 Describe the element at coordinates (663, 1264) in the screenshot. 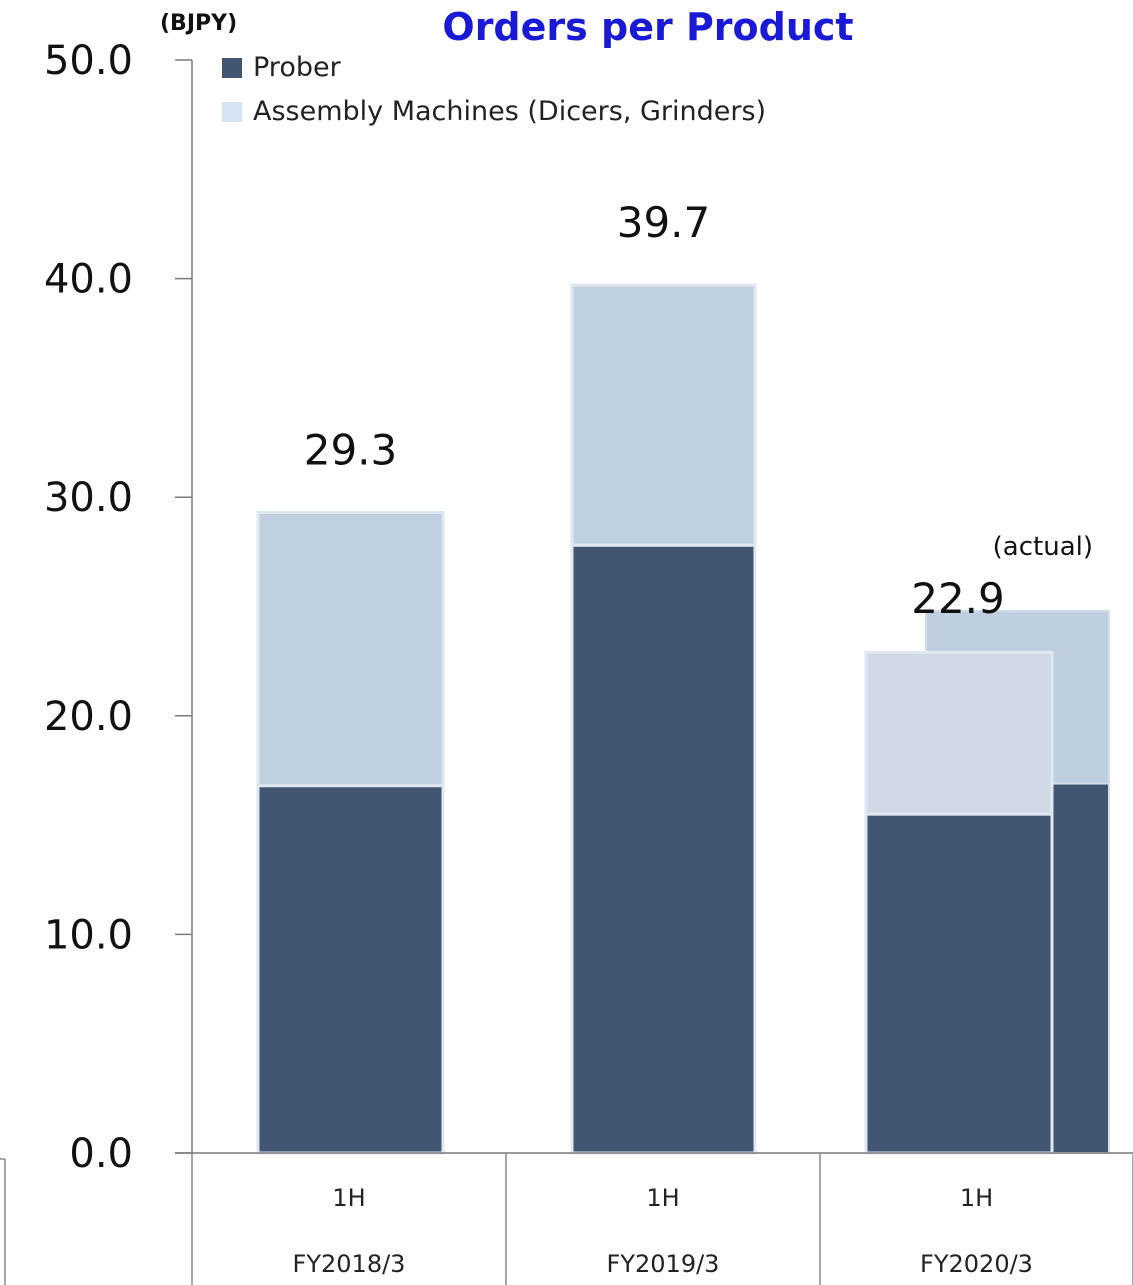

I see `category-year-label: FY2019/3` at that location.